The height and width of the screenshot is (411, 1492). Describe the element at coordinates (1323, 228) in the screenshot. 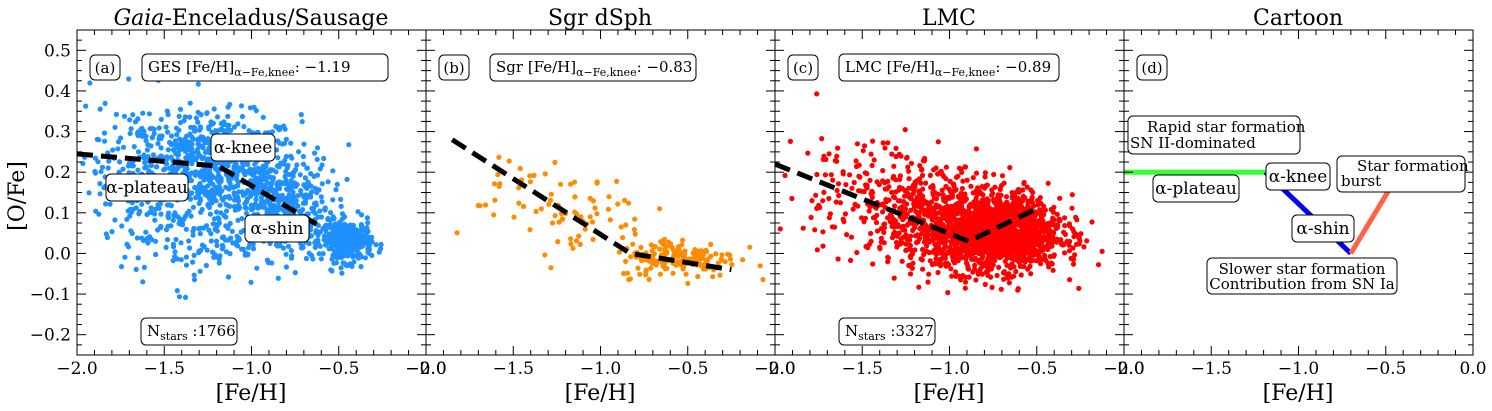

I see `panel-d-alpha-shin-box: α-shin` at that location.